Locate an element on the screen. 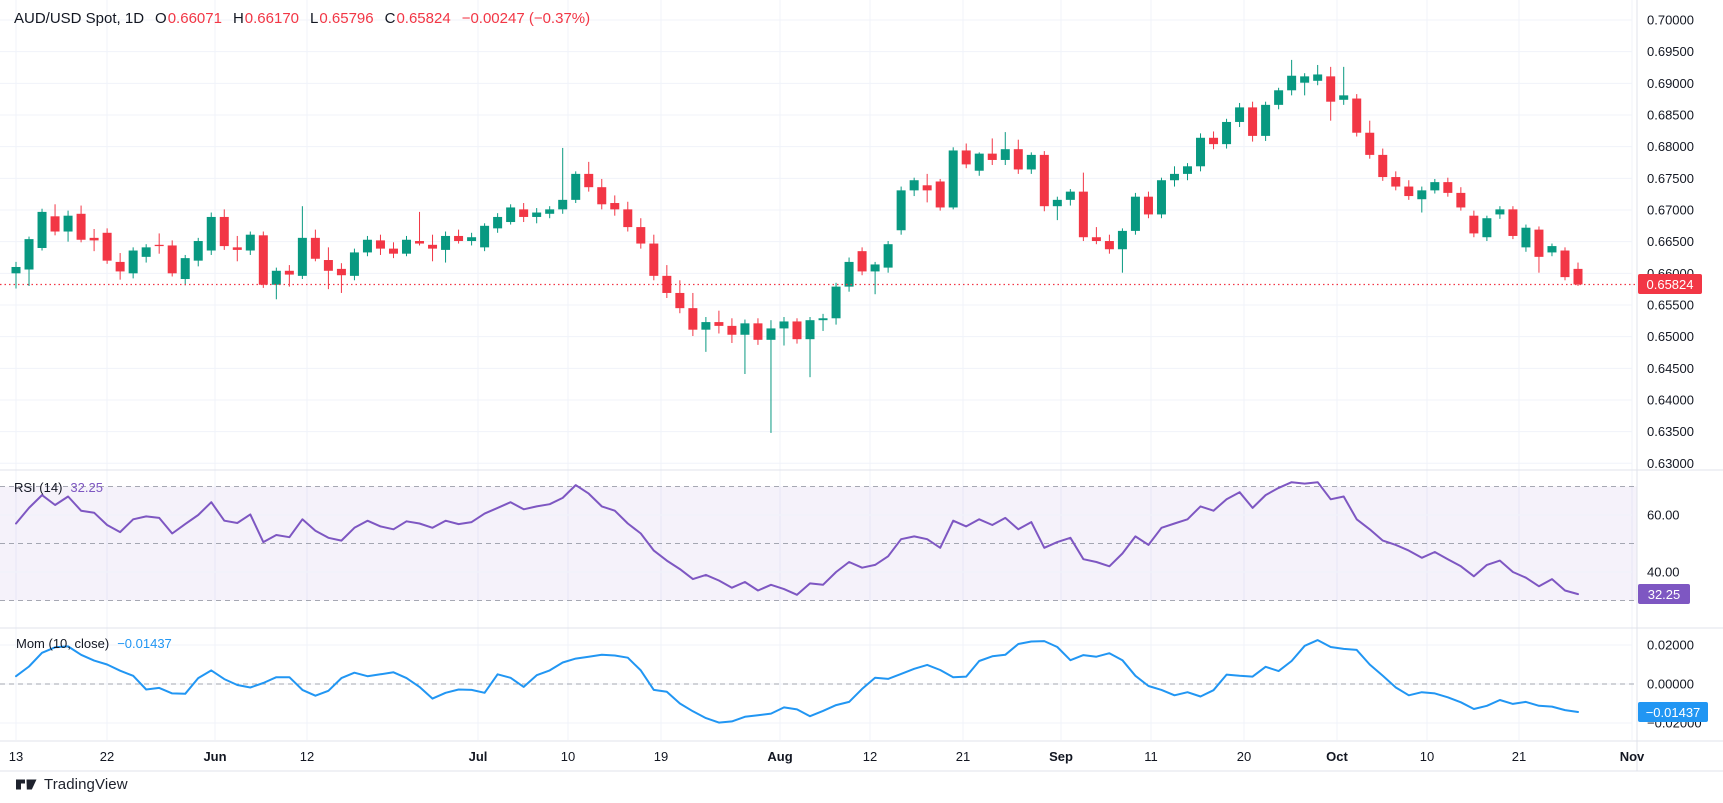 Image resolution: width=1723 pixels, height=803 pixels. ohlc-low: L 0.65796 is located at coordinates (342, 18).